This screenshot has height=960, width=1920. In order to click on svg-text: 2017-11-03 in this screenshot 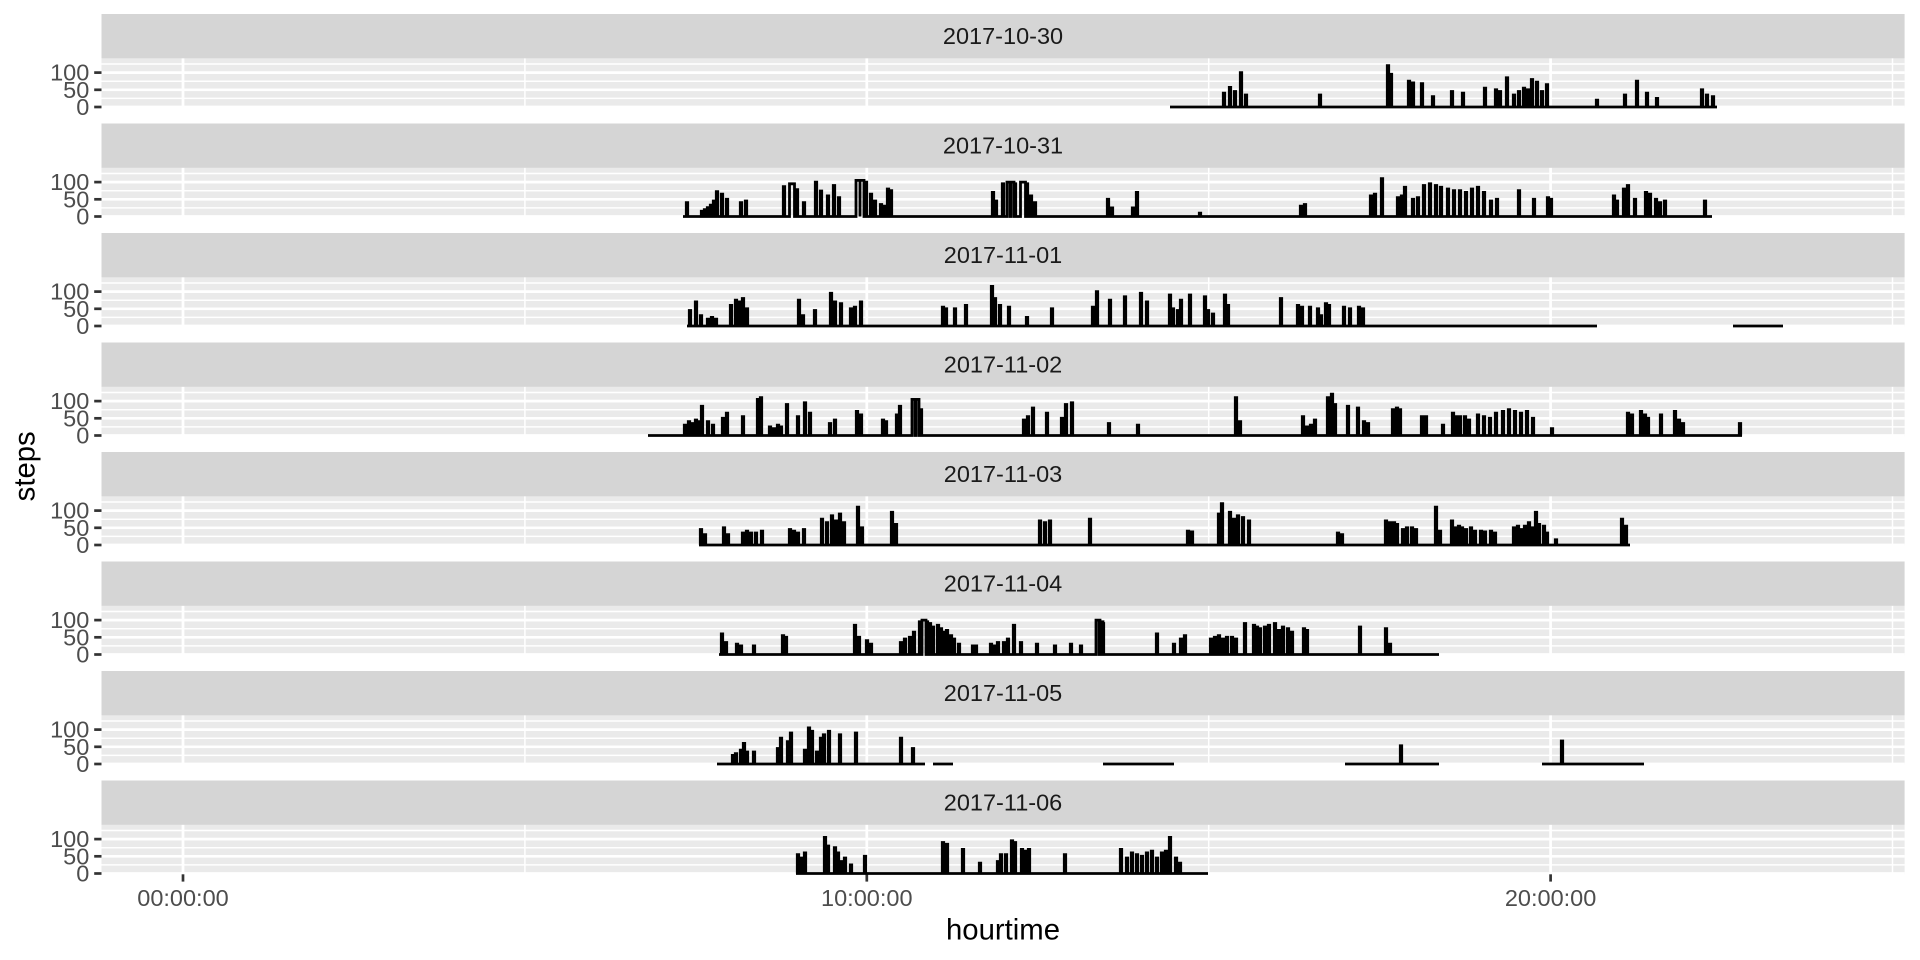, I will do `click(1003, 474)`.